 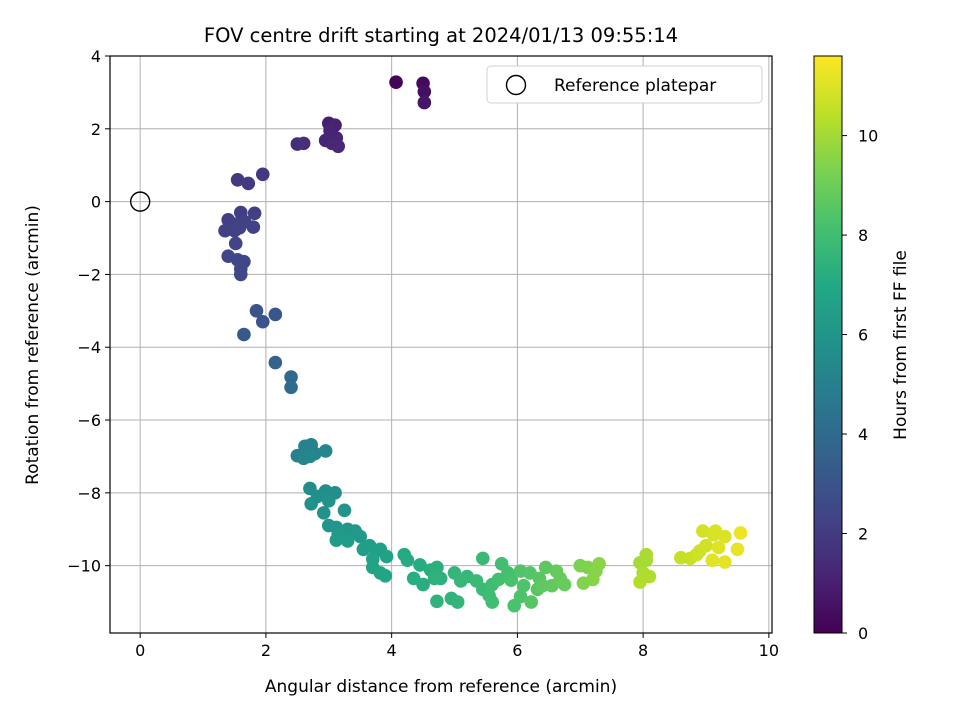 I want to click on y-axis-label: Rotation from reference (arcmin), so click(x=33, y=345).